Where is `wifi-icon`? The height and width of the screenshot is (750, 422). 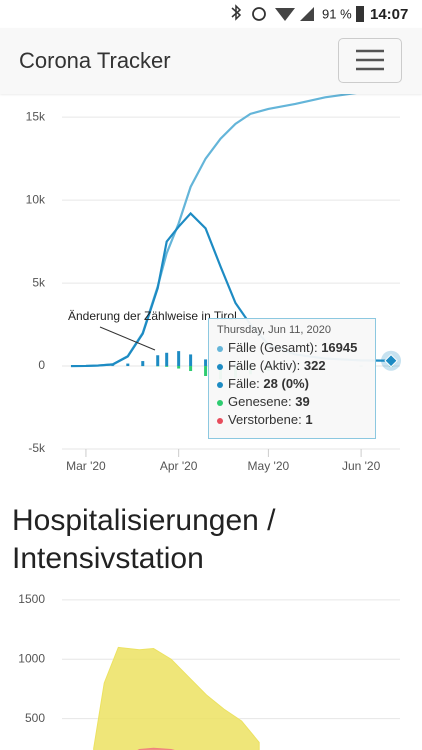 wifi-icon is located at coordinates (285, 14).